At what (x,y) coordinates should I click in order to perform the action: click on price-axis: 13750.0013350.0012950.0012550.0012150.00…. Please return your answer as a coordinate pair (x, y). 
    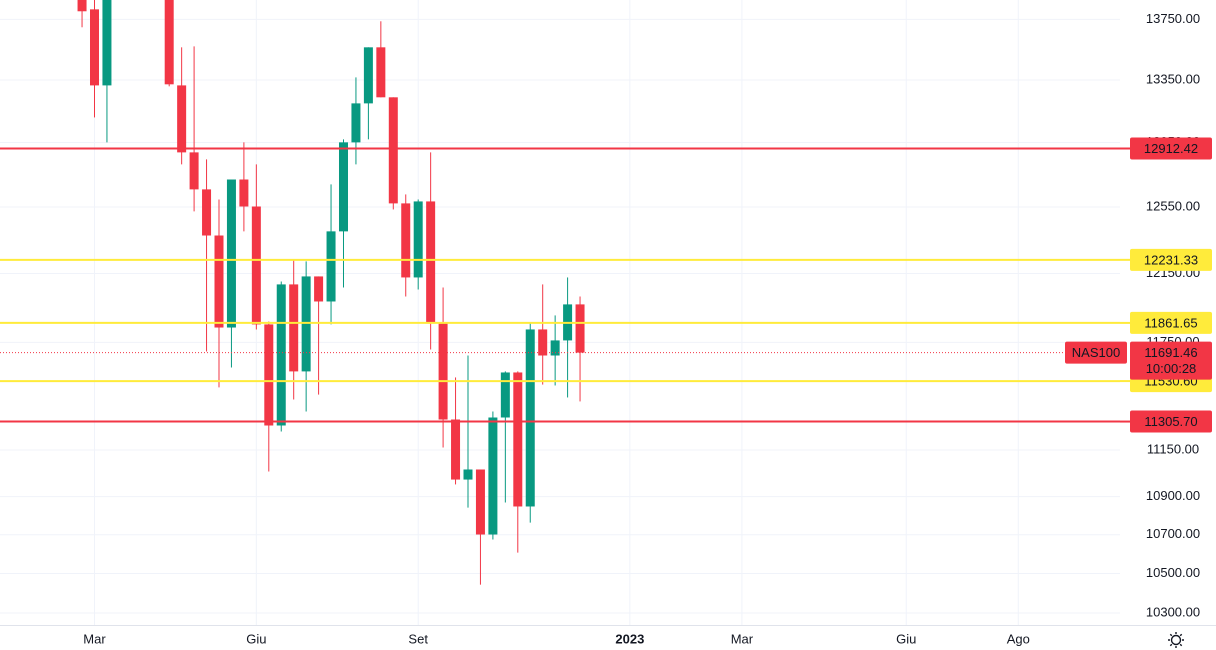
    Looking at the image, I should click on (1138, 315).